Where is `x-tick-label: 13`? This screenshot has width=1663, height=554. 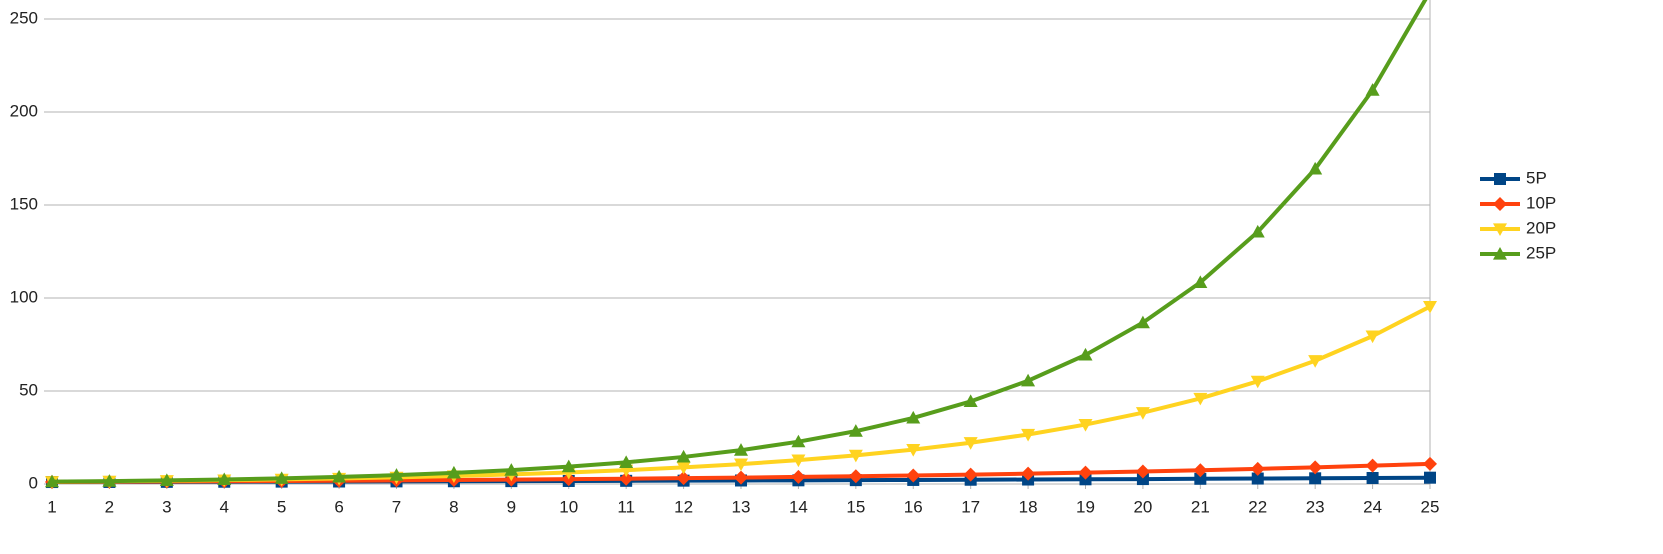
x-tick-label: 13 is located at coordinates (741, 506).